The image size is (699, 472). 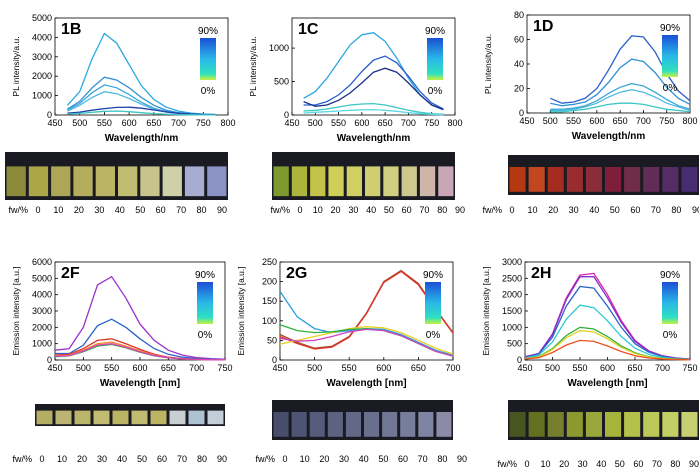 I want to click on y-tick-label: 4000, so click(x=42, y=295).